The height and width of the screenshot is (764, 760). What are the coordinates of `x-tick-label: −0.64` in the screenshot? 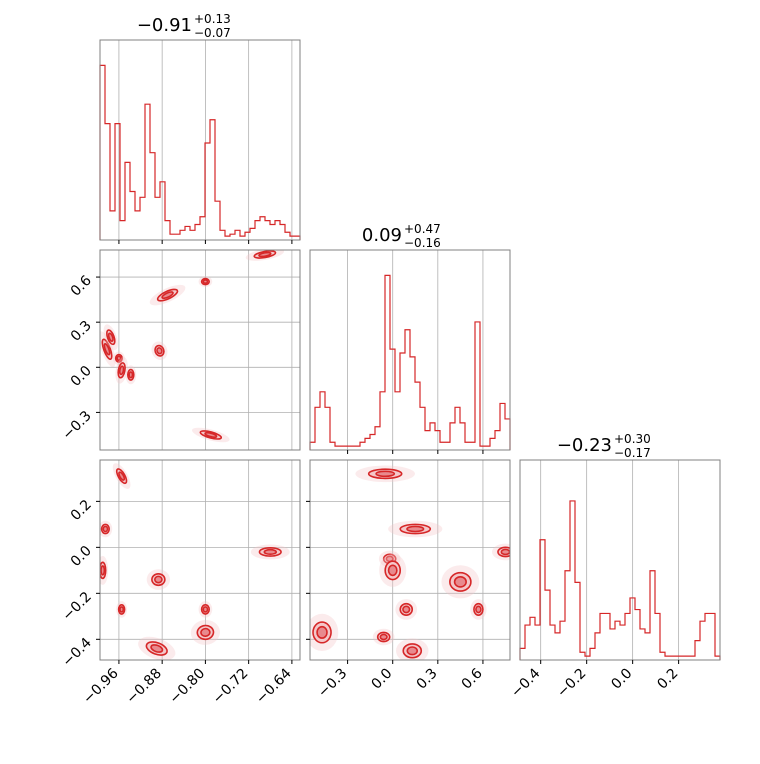 It's located at (274, 686).